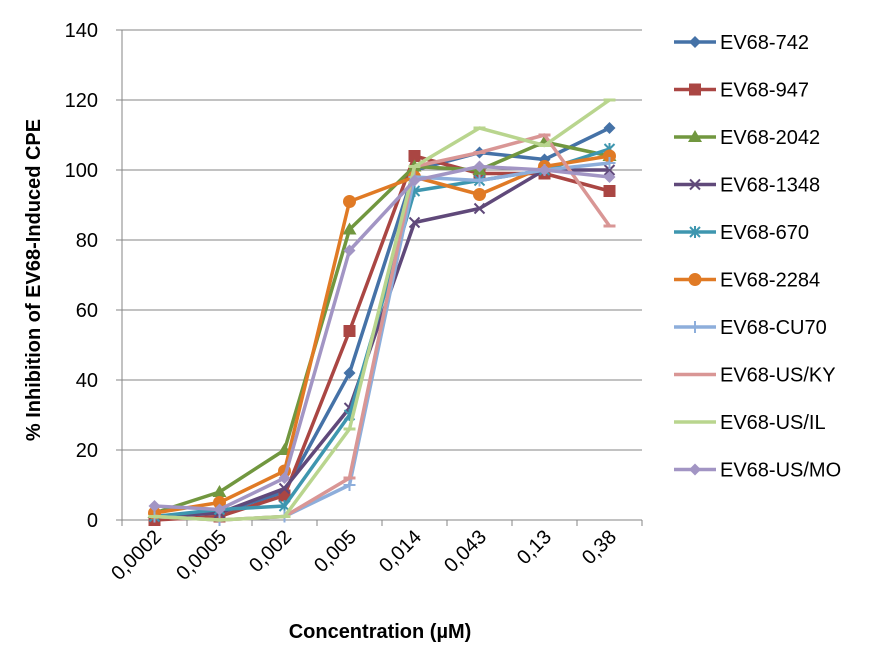 This screenshot has height=651, width=880. Describe the element at coordinates (81, 101) in the screenshot. I see `y-tick-label: 120` at that location.